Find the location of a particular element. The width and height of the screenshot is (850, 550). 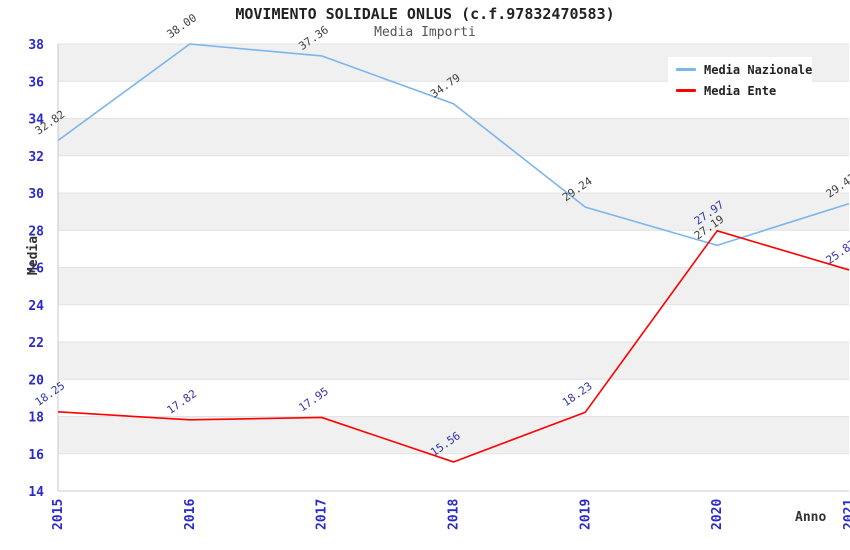

y-tick-label: 30 is located at coordinates (36, 194).